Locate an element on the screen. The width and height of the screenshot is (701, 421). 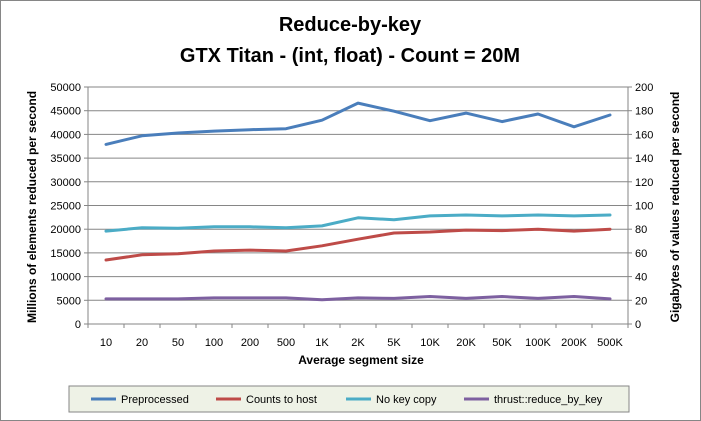
y2-tick-label: 180 is located at coordinates (644, 112).